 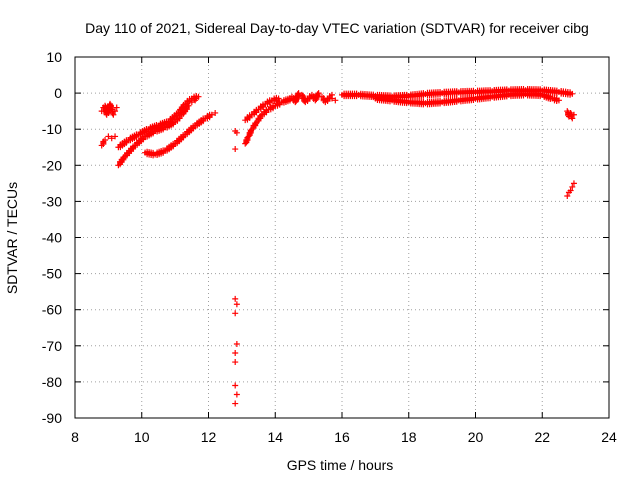 What do you see at coordinates (52, 238) in the screenshot?
I see `y-tick-label: -40` at bounding box center [52, 238].